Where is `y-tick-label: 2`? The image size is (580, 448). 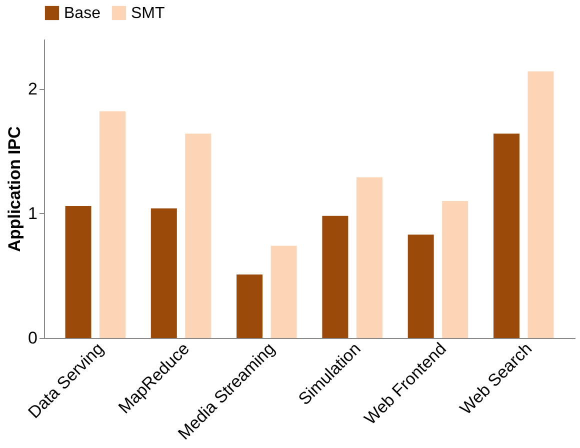 y-tick-label: 2 is located at coordinates (33, 88).